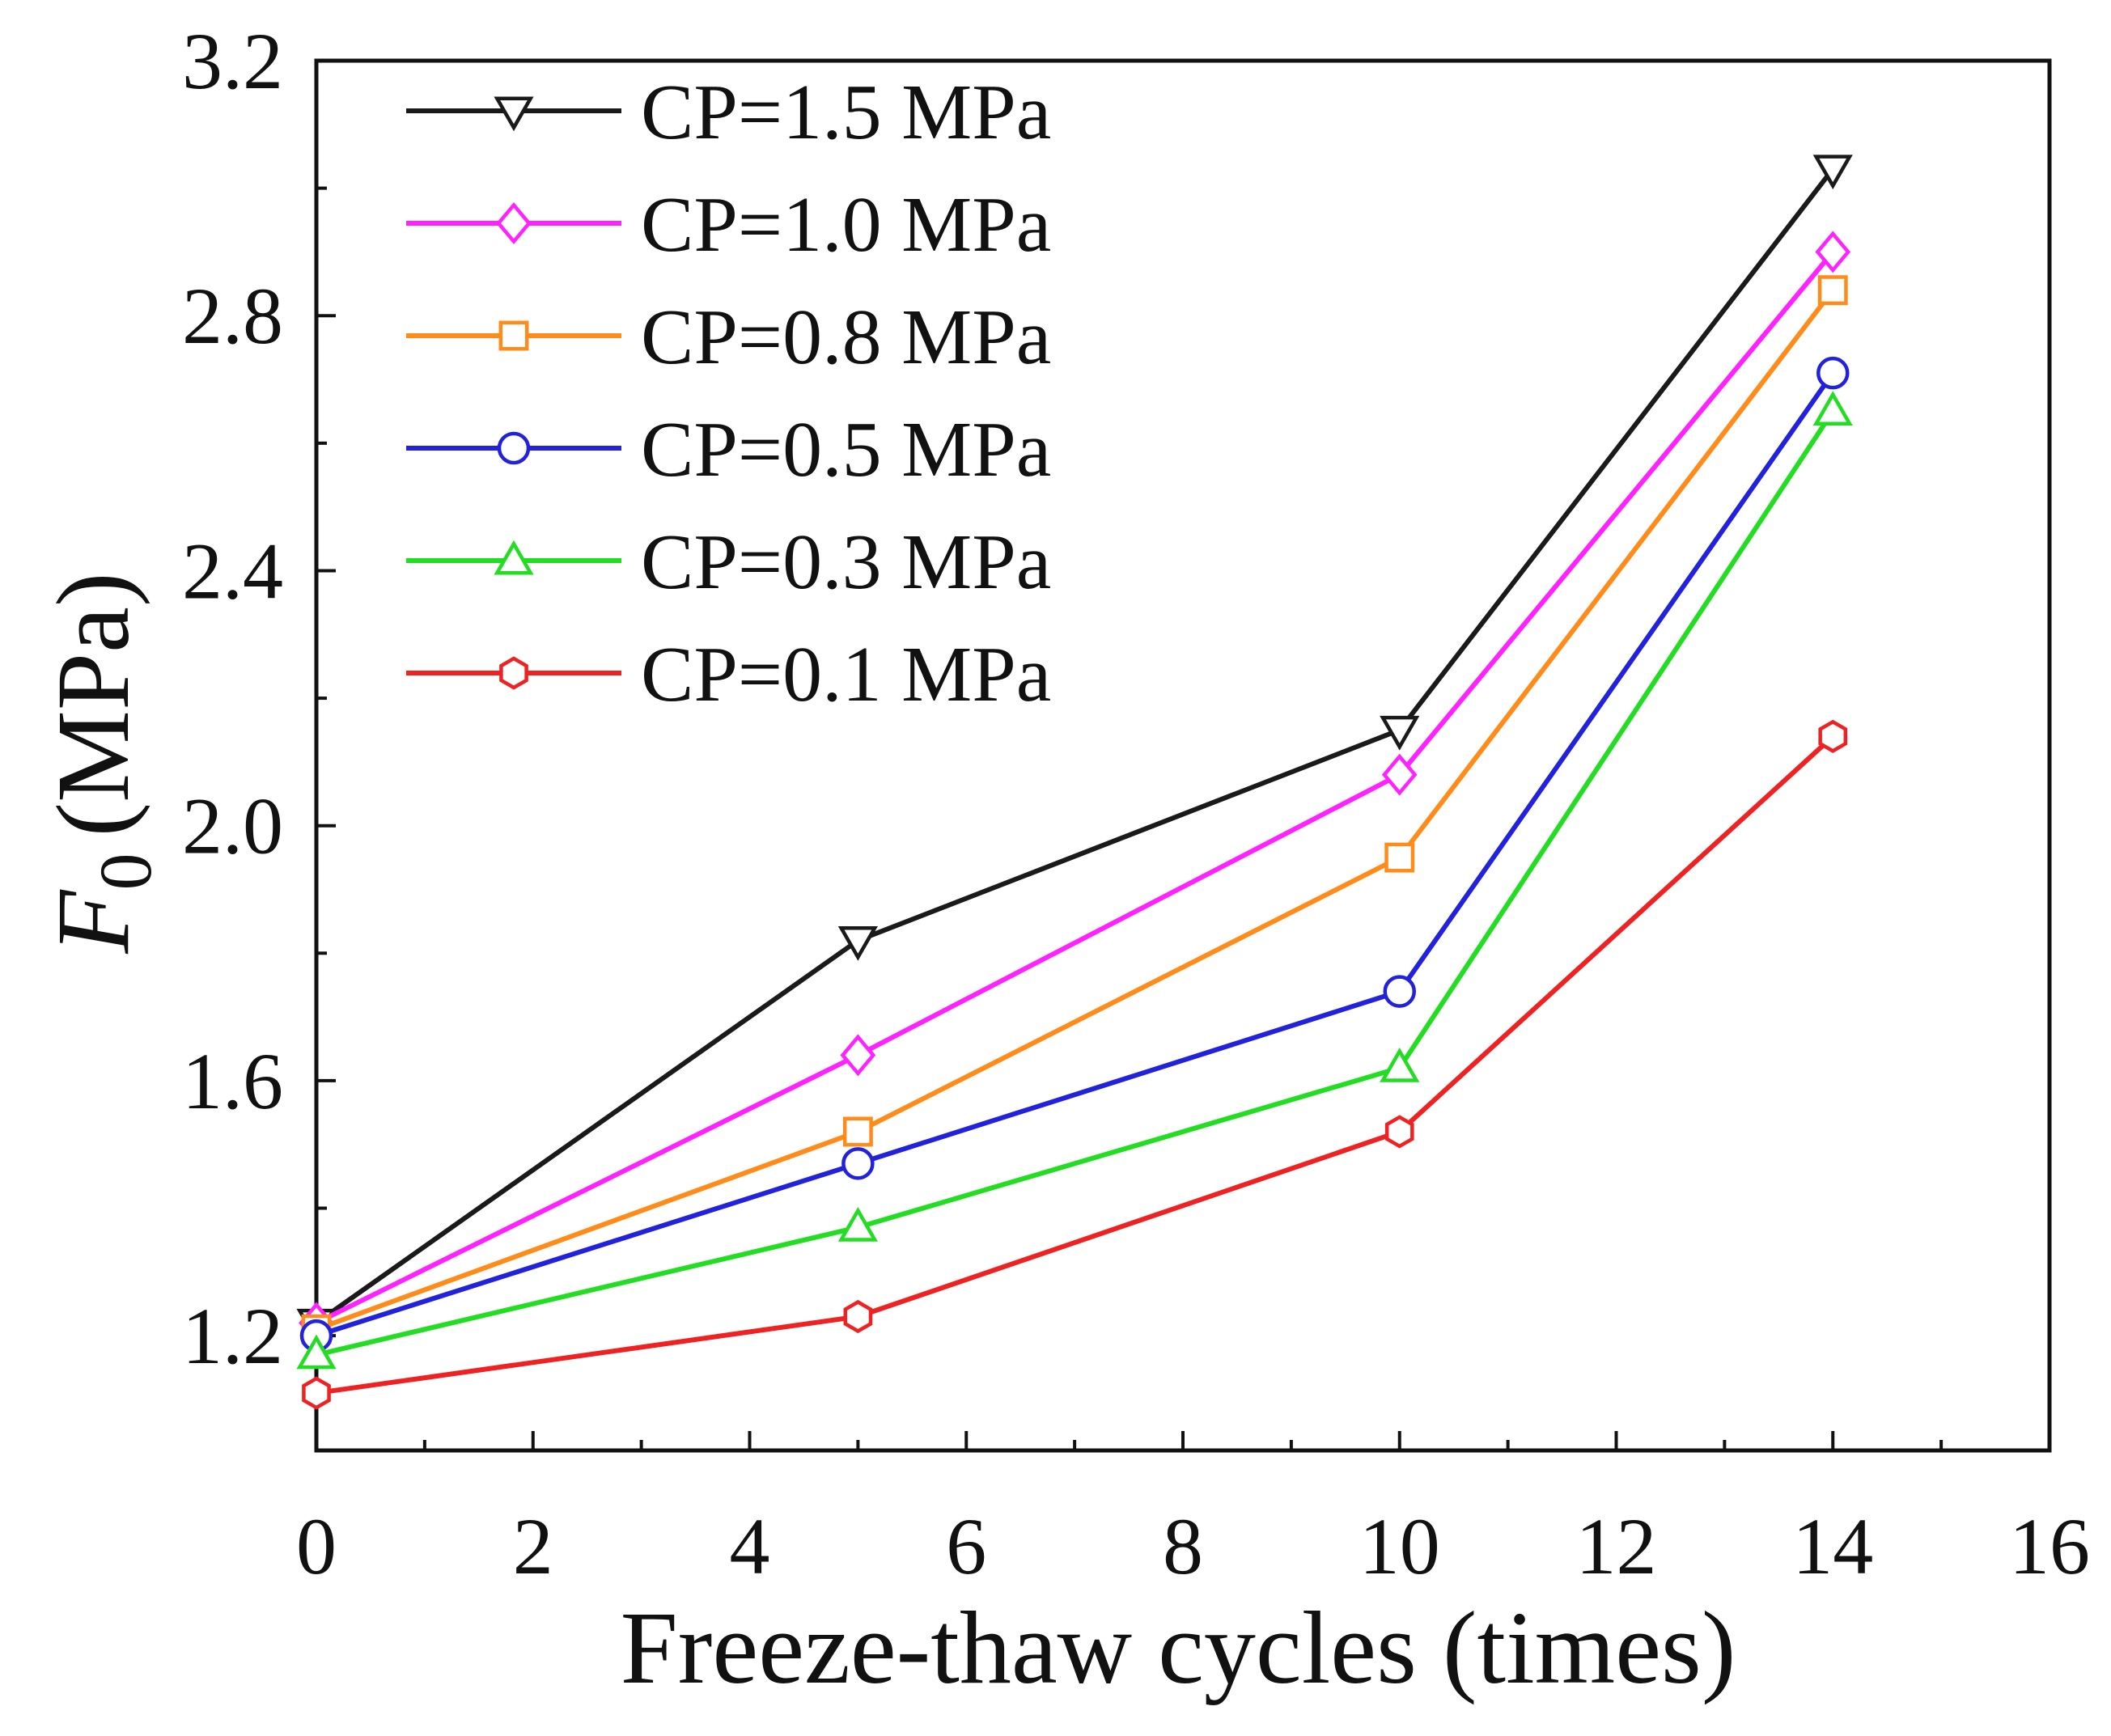  What do you see at coordinates (259, 698) in the screenshot?
I see `y-axis: 1.2 1.6 2.0 2.4 2.8 3.2` at bounding box center [259, 698].